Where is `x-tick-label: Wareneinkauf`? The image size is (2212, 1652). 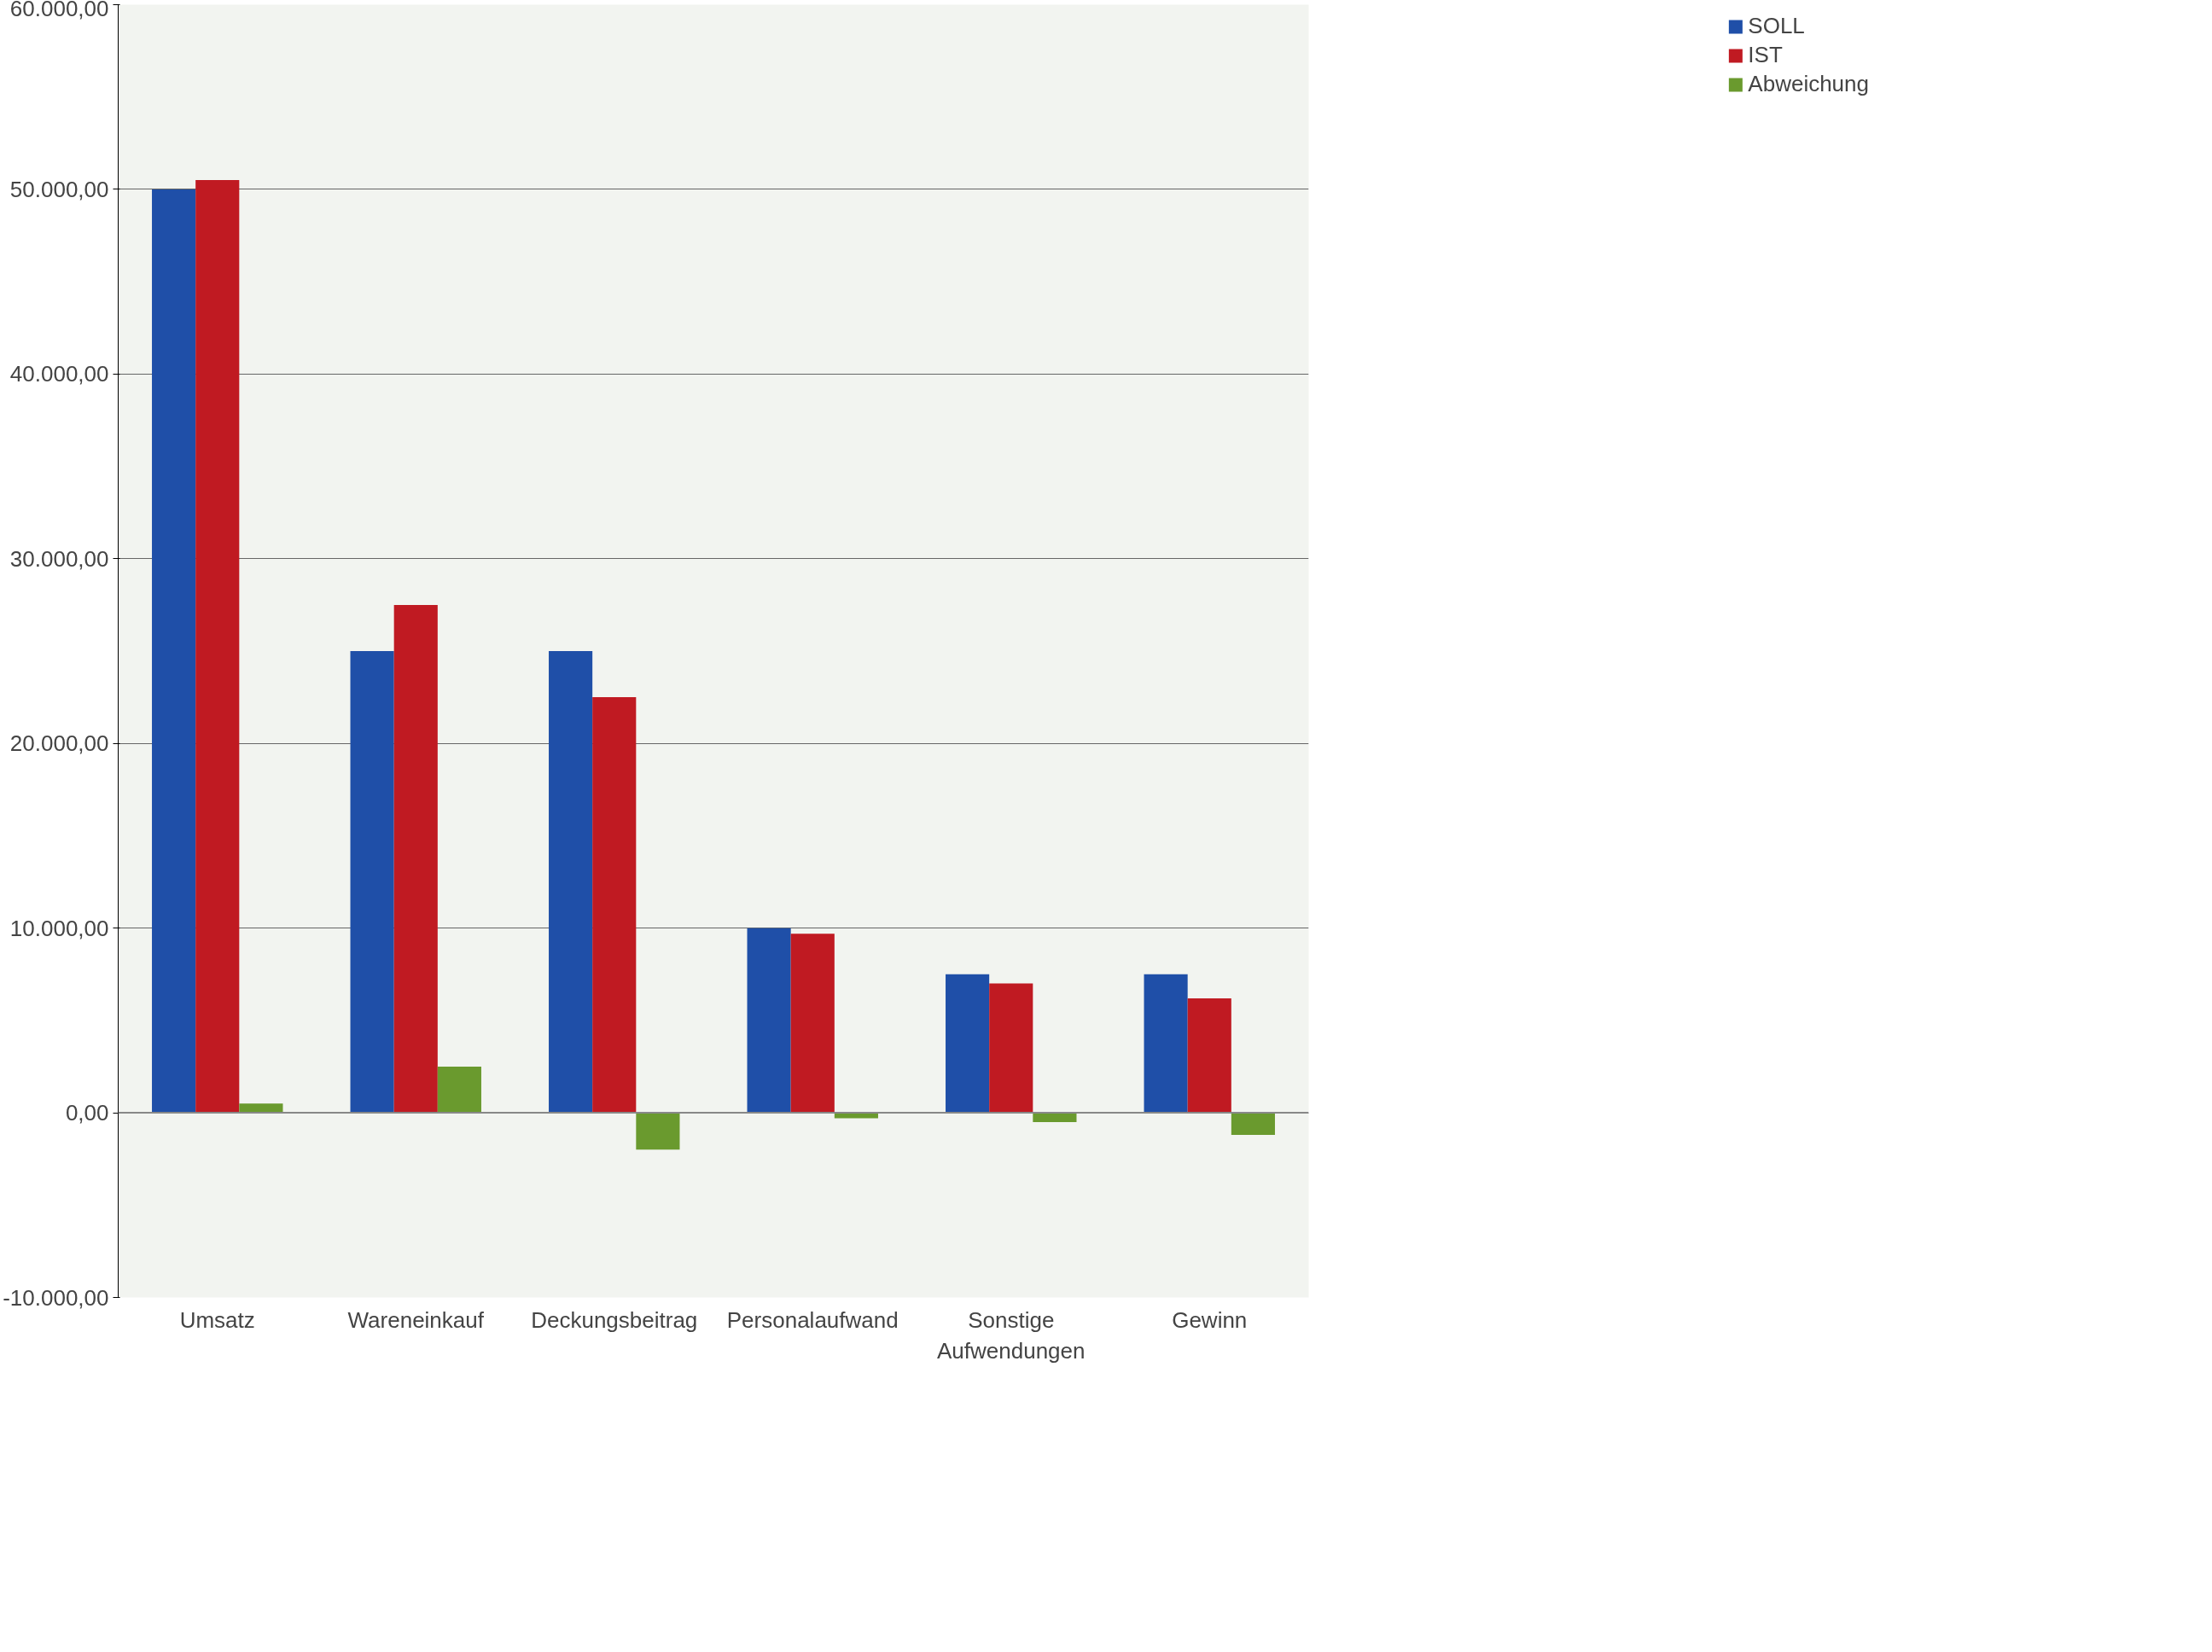 x-tick-label: Wareneinkauf is located at coordinates (416, 1319).